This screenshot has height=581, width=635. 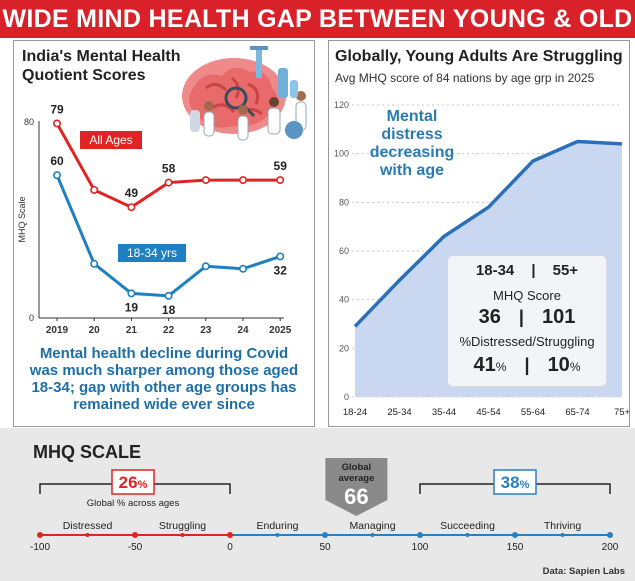 What do you see at coordinates (132, 330) in the screenshot?
I see `x-tick-label: 21` at bounding box center [132, 330].